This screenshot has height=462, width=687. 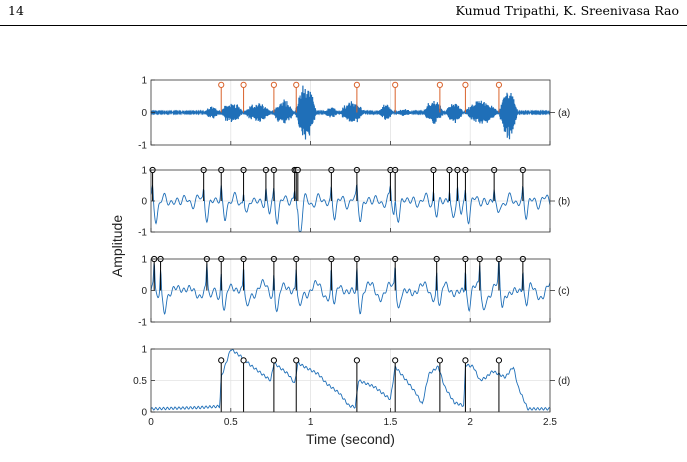 What do you see at coordinates (231, 422) in the screenshot?
I see `x-tick-label: 0.5` at bounding box center [231, 422].